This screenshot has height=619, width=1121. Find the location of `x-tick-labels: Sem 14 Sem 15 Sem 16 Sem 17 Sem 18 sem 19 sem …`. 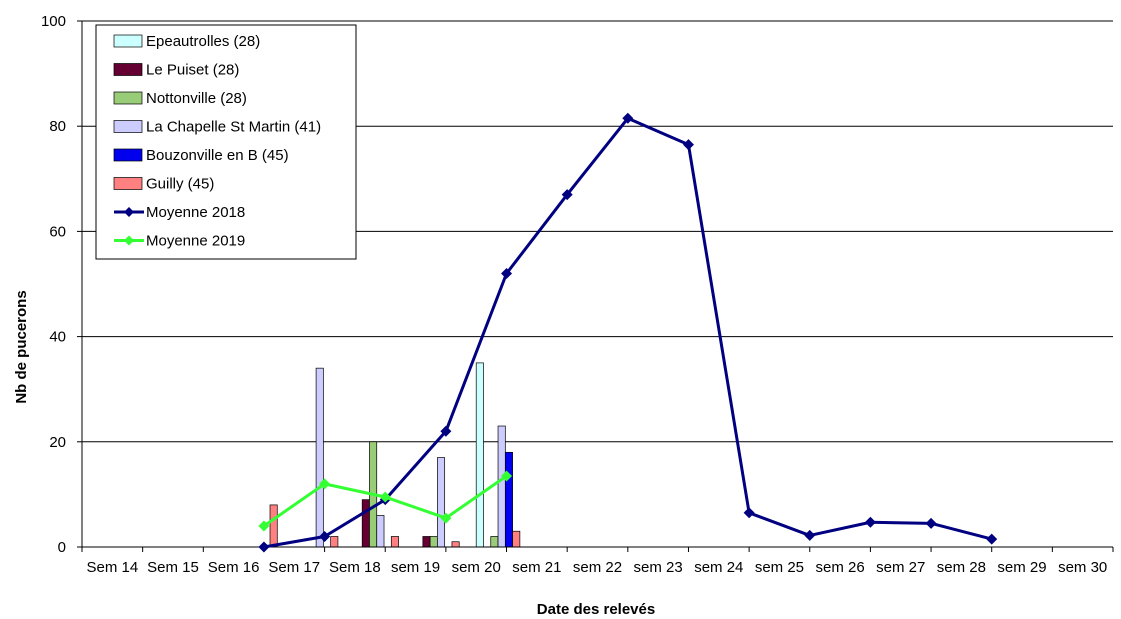

x-tick-labels: Sem 14 Sem 15 Sem 16 Sem 17 Sem 18 sem 19 sem … is located at coordinates (596, 567).